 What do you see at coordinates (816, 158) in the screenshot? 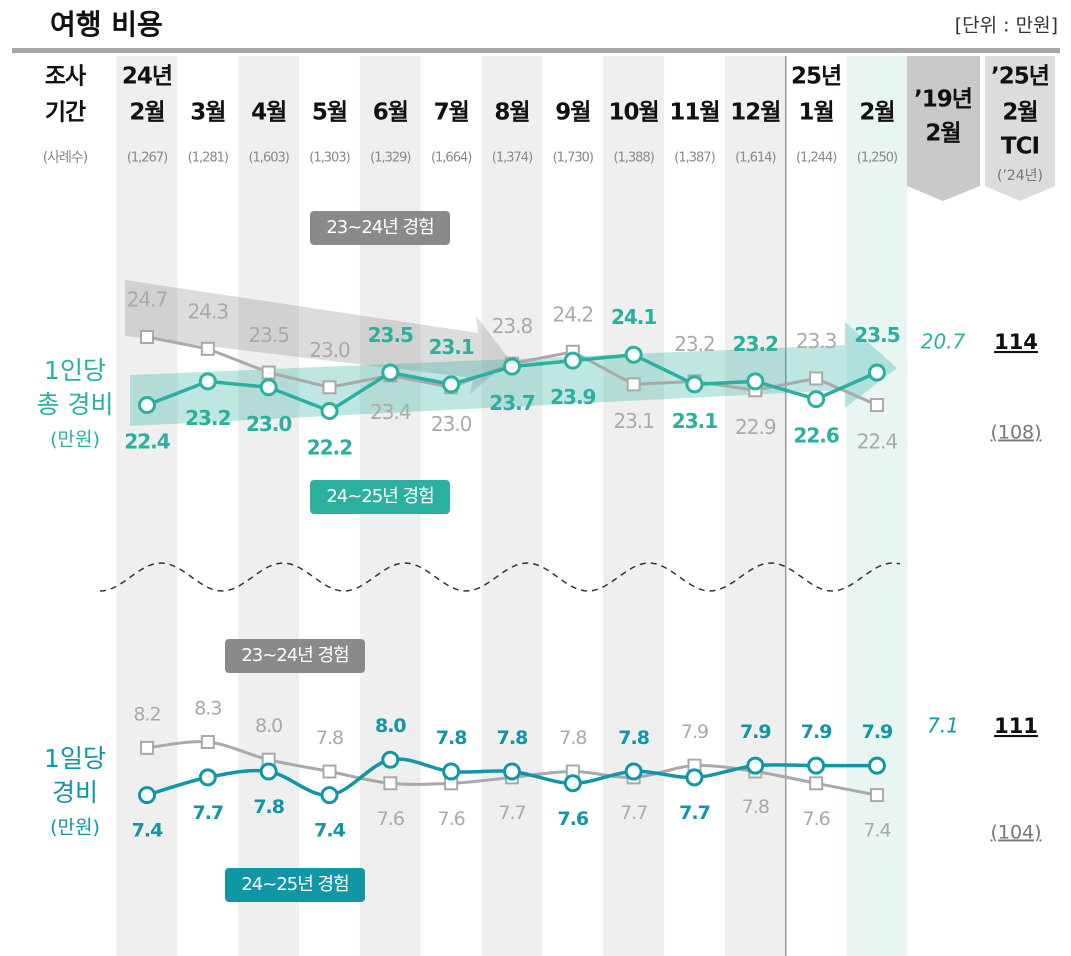
I see `sample-size: (1,244)` at bounding box center [816, 158].